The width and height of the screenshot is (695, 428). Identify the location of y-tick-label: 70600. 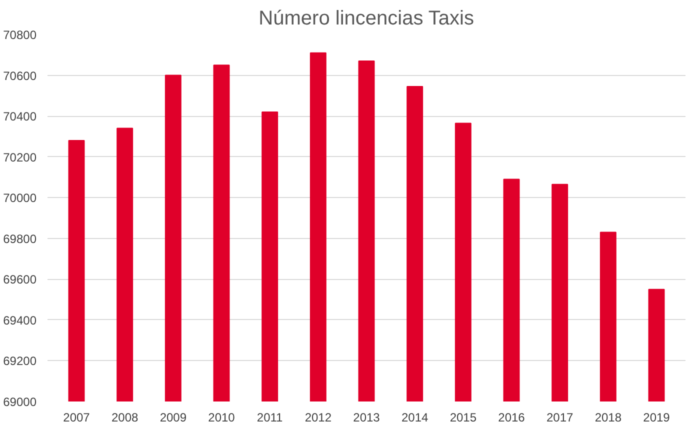
(20, 75).